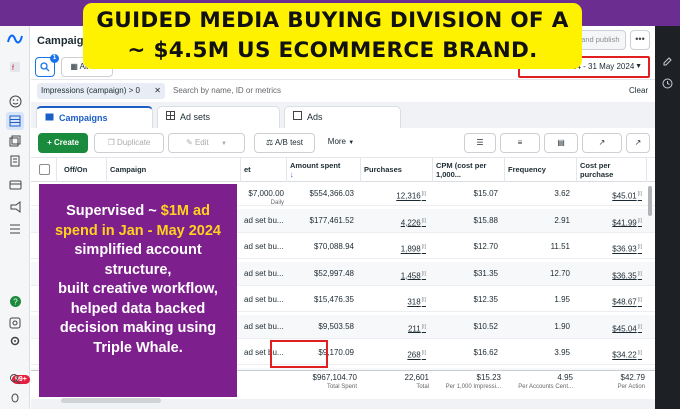  What do you see at coordinates (84, 170) in the screenshot?
I see `column-off-on: Off/On` at bounding box center [84, 170].